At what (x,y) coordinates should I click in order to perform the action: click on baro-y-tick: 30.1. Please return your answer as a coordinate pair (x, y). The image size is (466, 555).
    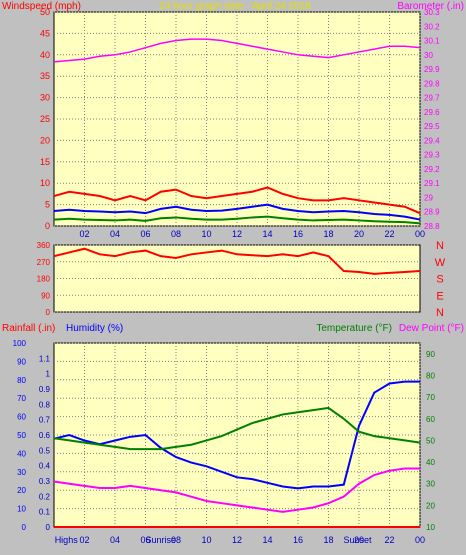
    Looking at the image, I should click on (432, 41).